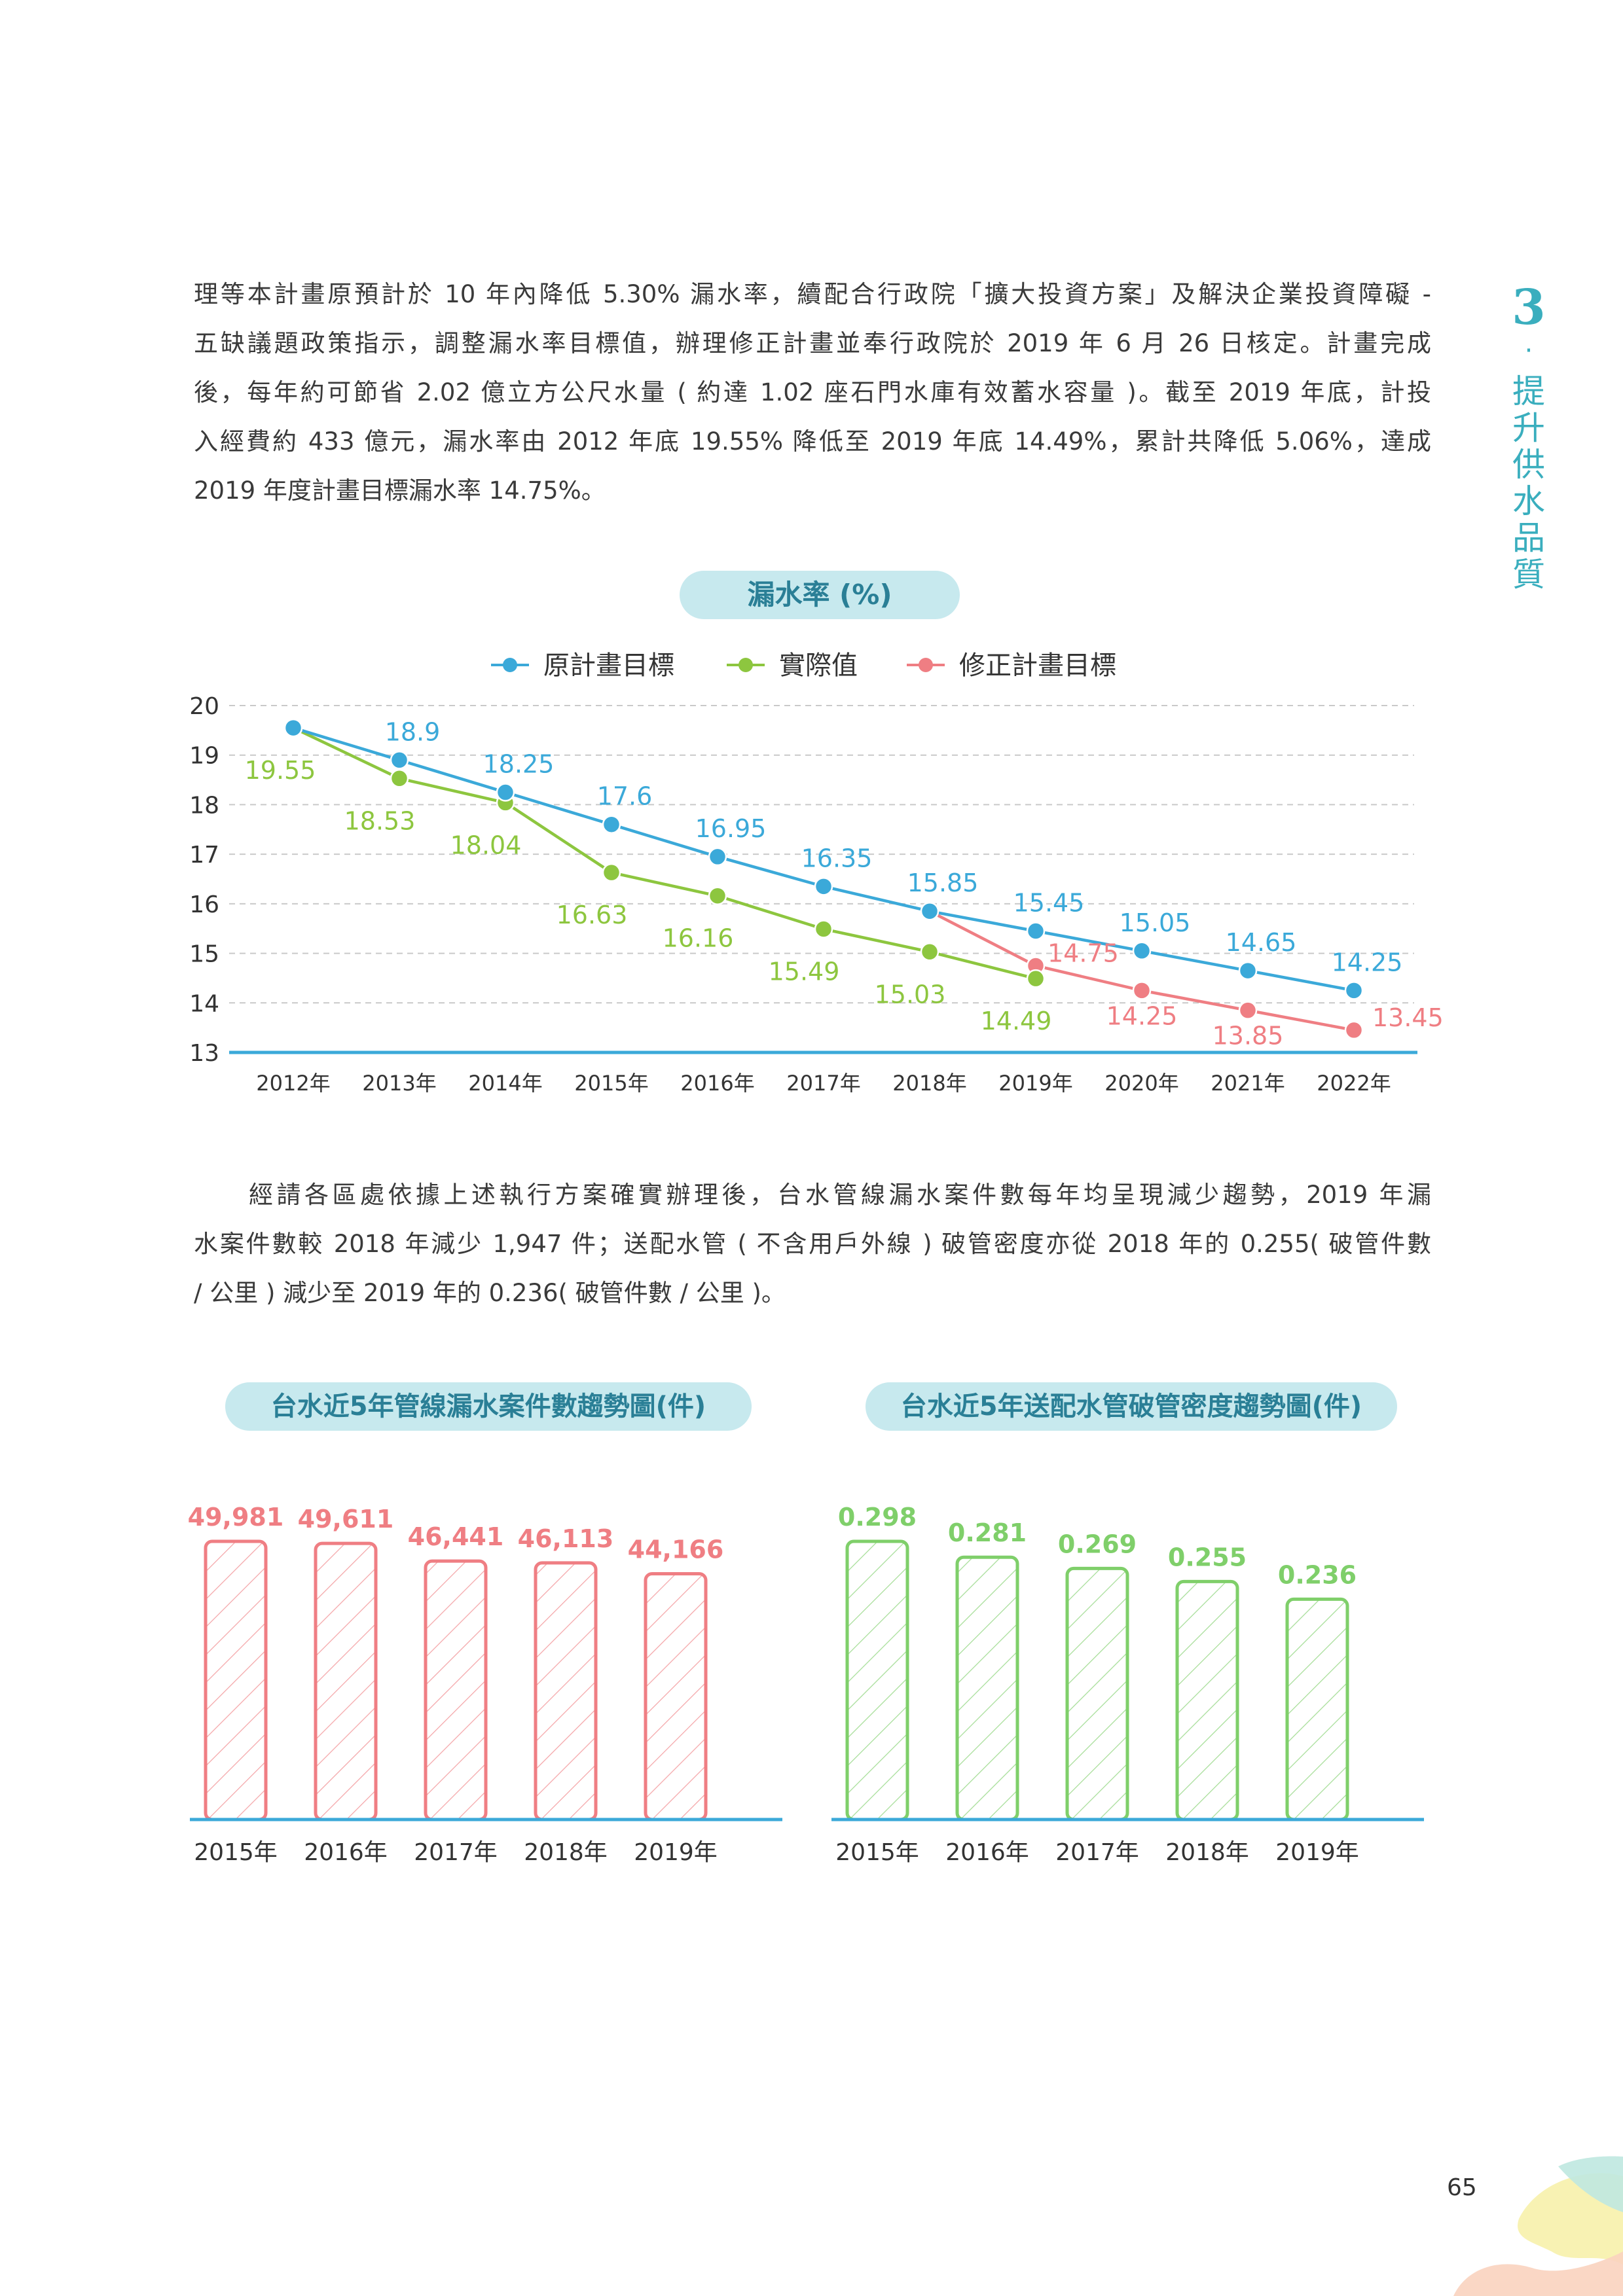  I want to click on chapter-title-char: 升, so click(1528, 428).